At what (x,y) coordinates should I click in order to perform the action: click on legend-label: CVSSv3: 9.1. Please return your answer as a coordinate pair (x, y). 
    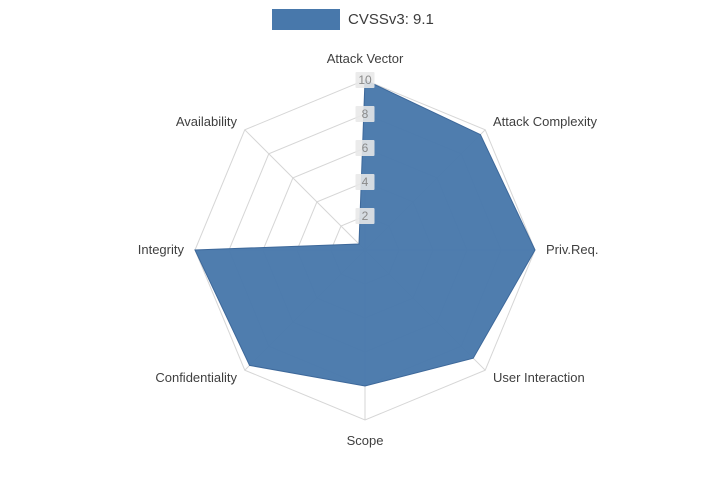
    Looking at the image, I should click on (391, 19).